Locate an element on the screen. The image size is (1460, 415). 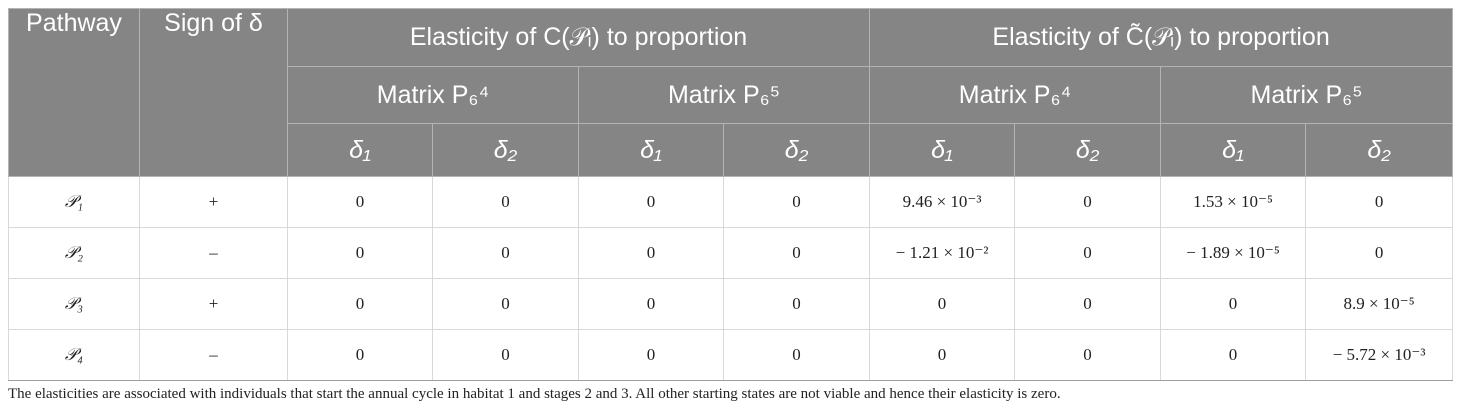
header-ct-matrix-p64: Matrix P₆⁴ is located at coordinates (1015, 95).